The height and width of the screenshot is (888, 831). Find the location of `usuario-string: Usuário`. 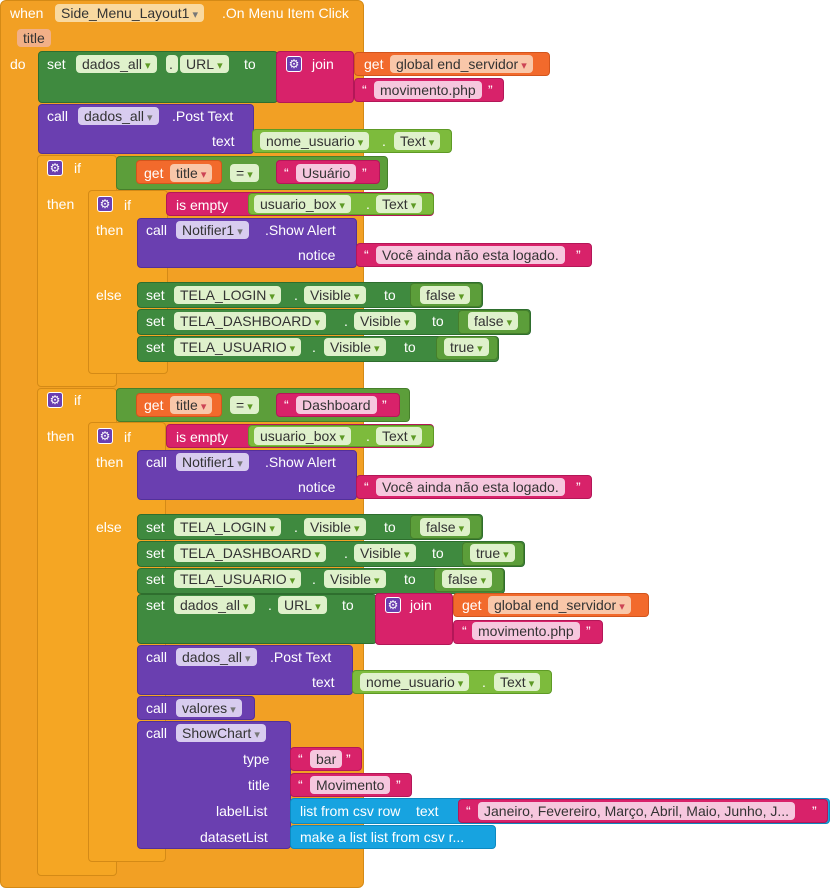

usuario-string: Usuário is located at coordinates (326, 173).